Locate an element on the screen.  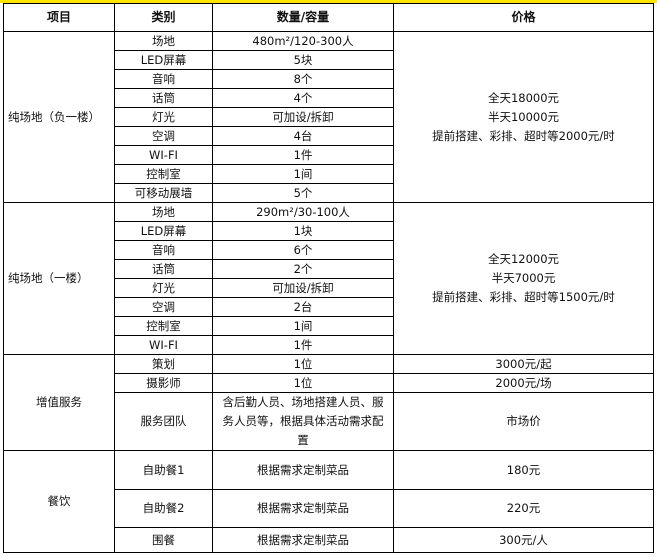
header-row: 项目 类别 数量/容量 价格 is located at coordinates (328, 17).